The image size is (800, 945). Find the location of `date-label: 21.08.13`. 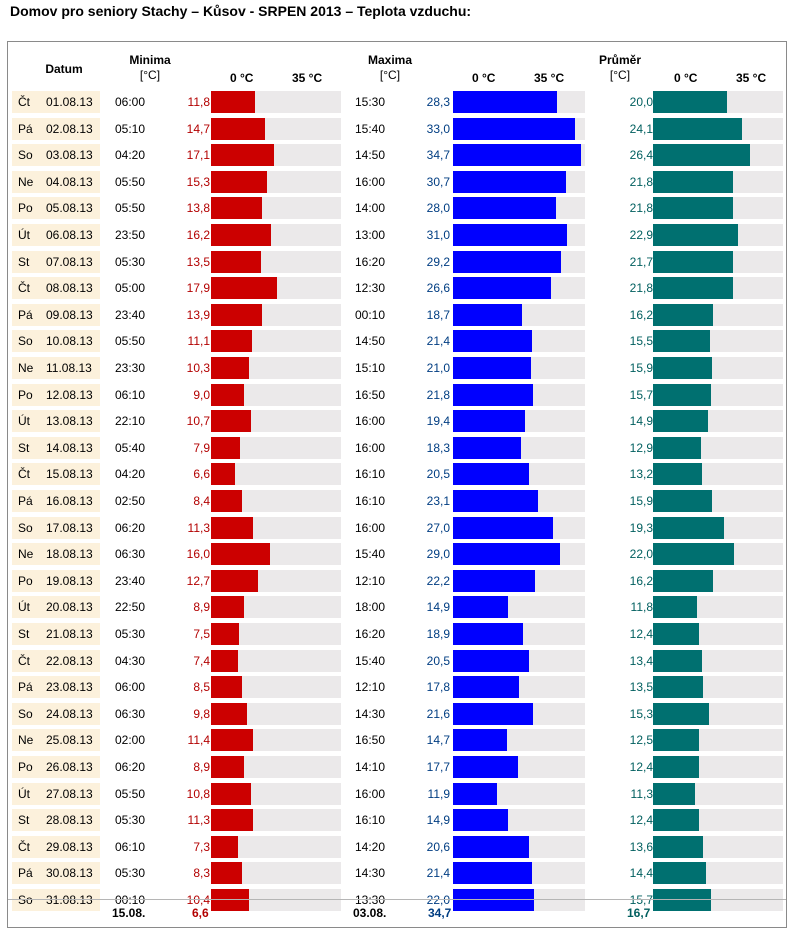

date-label: 21.08.13 is located at coordinates (69, 634).